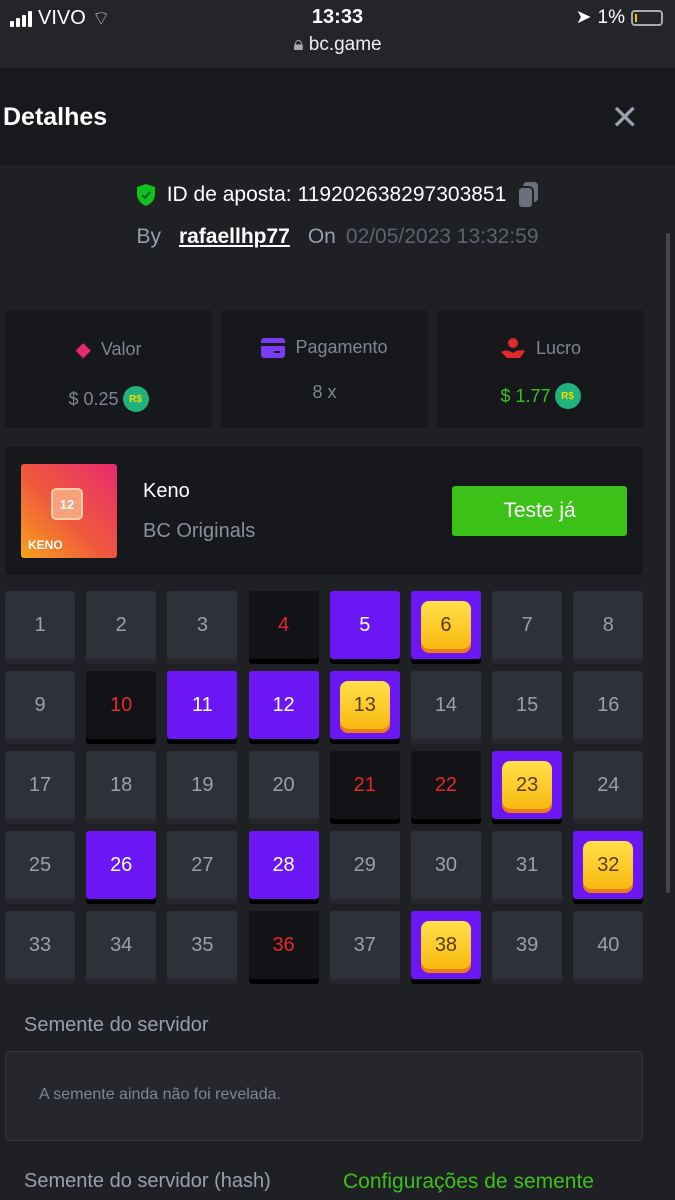 The image size is (675, 1200). What do you see at coordinates (283, 945) in the screenshot?
I see `keno-cell-36: 36` at bounding box center [283, 945].